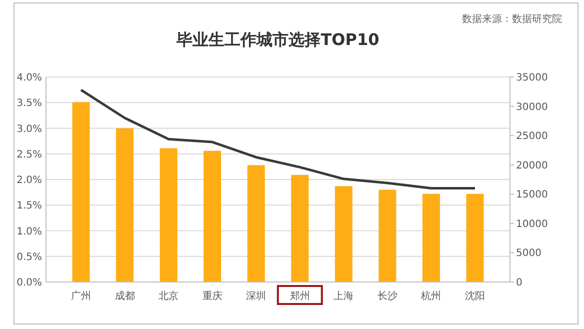 The height and width of the screenshot is (329, 584). Describe the element at coordinates (29, 232) in the screenshot. I see `y-tick-label: 1.0%` at that location.